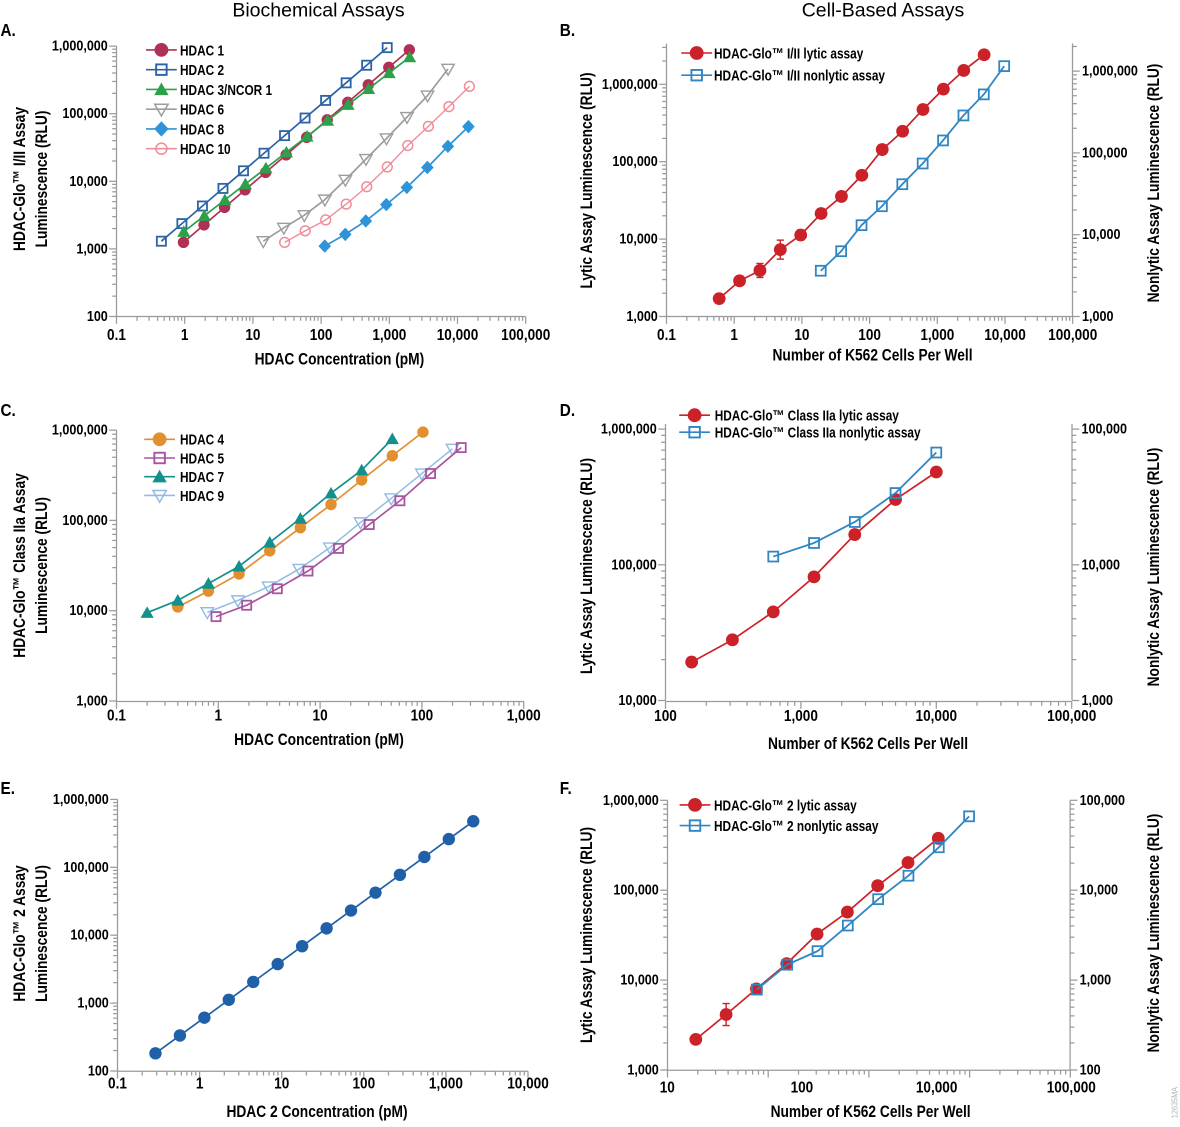 The width and height of the screenshot is (1180, 1127). What do you see at coordinates (318, 11) in the screenshot?
I see `svg-text: Biochemical Assays` at bounding box center [318, 11].